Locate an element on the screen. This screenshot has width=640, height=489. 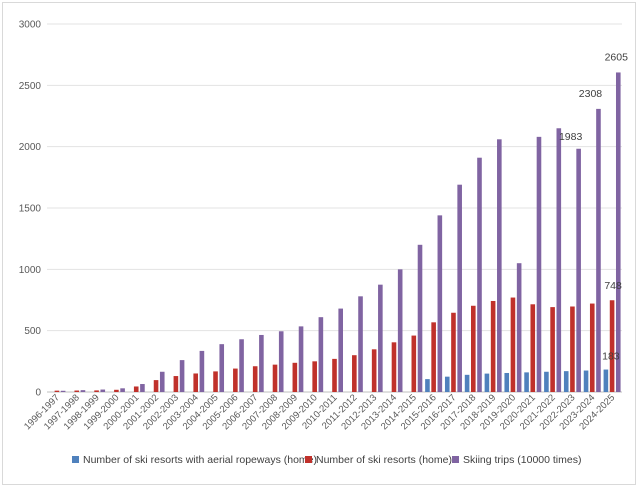
y-tick-label: 1500 is located at coordinates (30, 209).